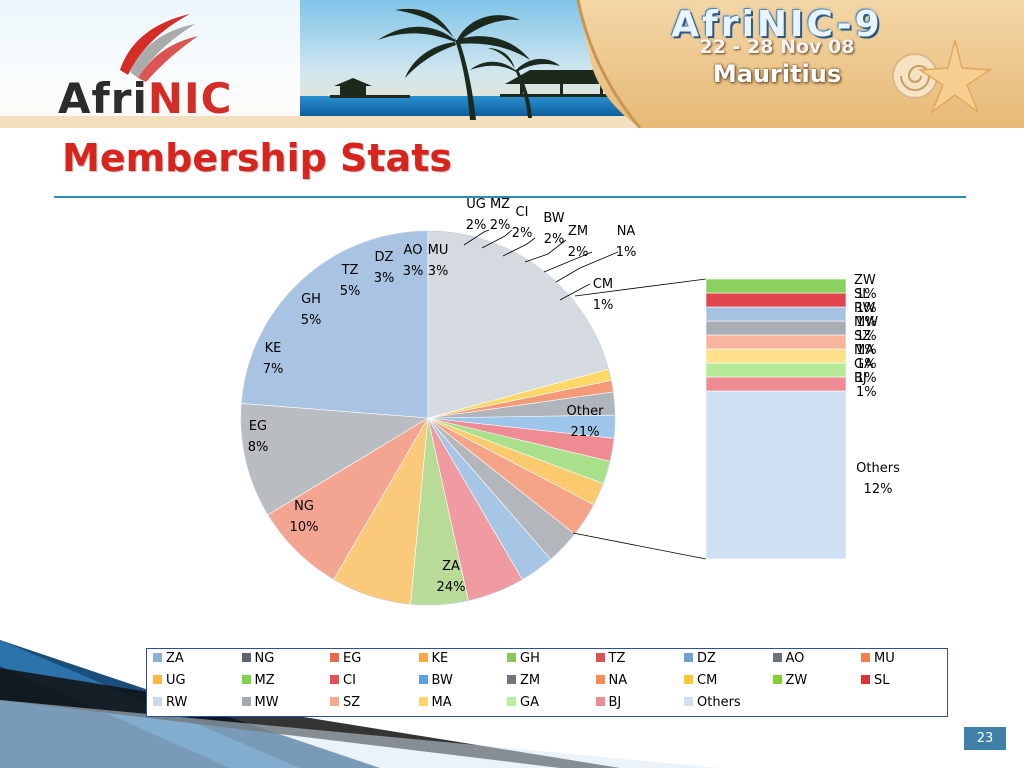  Describe the element at coordinates (796, 680) in the screenshot. I see `legend-label: ZW` at that location.